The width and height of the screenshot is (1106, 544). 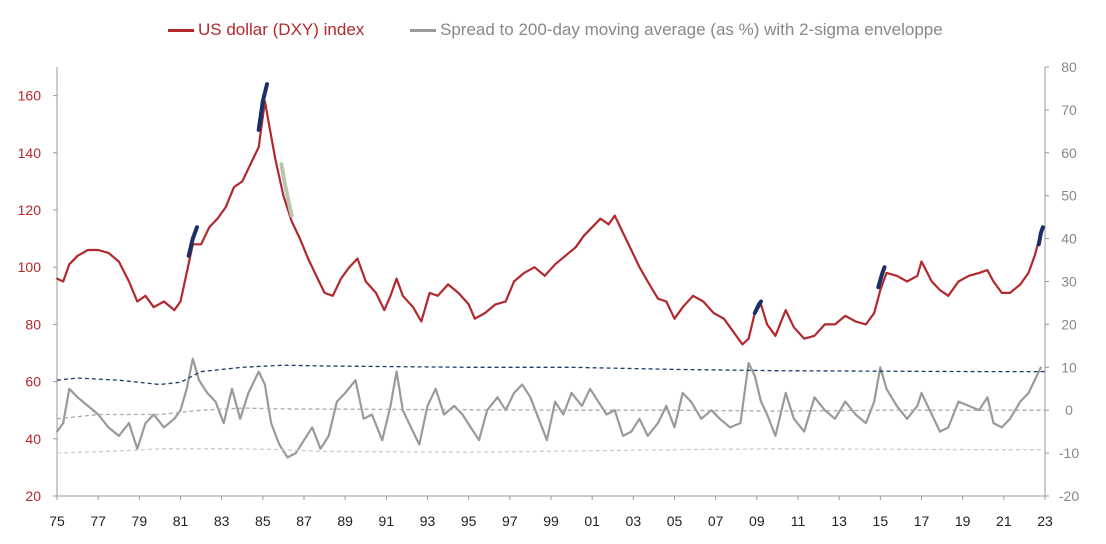 What do you see at coordinates (592, 521) in the screenshot?
I see `x-tick-label: 01` at bounding box center [592, 521].